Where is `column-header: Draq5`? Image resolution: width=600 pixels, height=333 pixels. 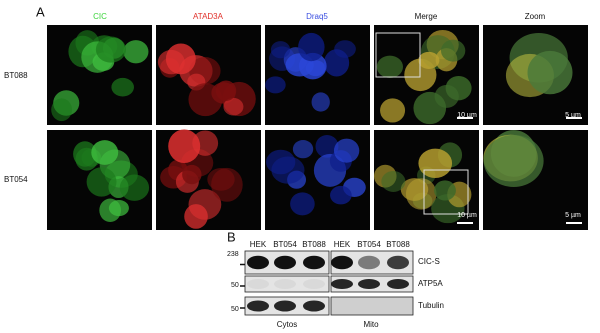 column-header: Draq5 is located at coordinates (317, 16).